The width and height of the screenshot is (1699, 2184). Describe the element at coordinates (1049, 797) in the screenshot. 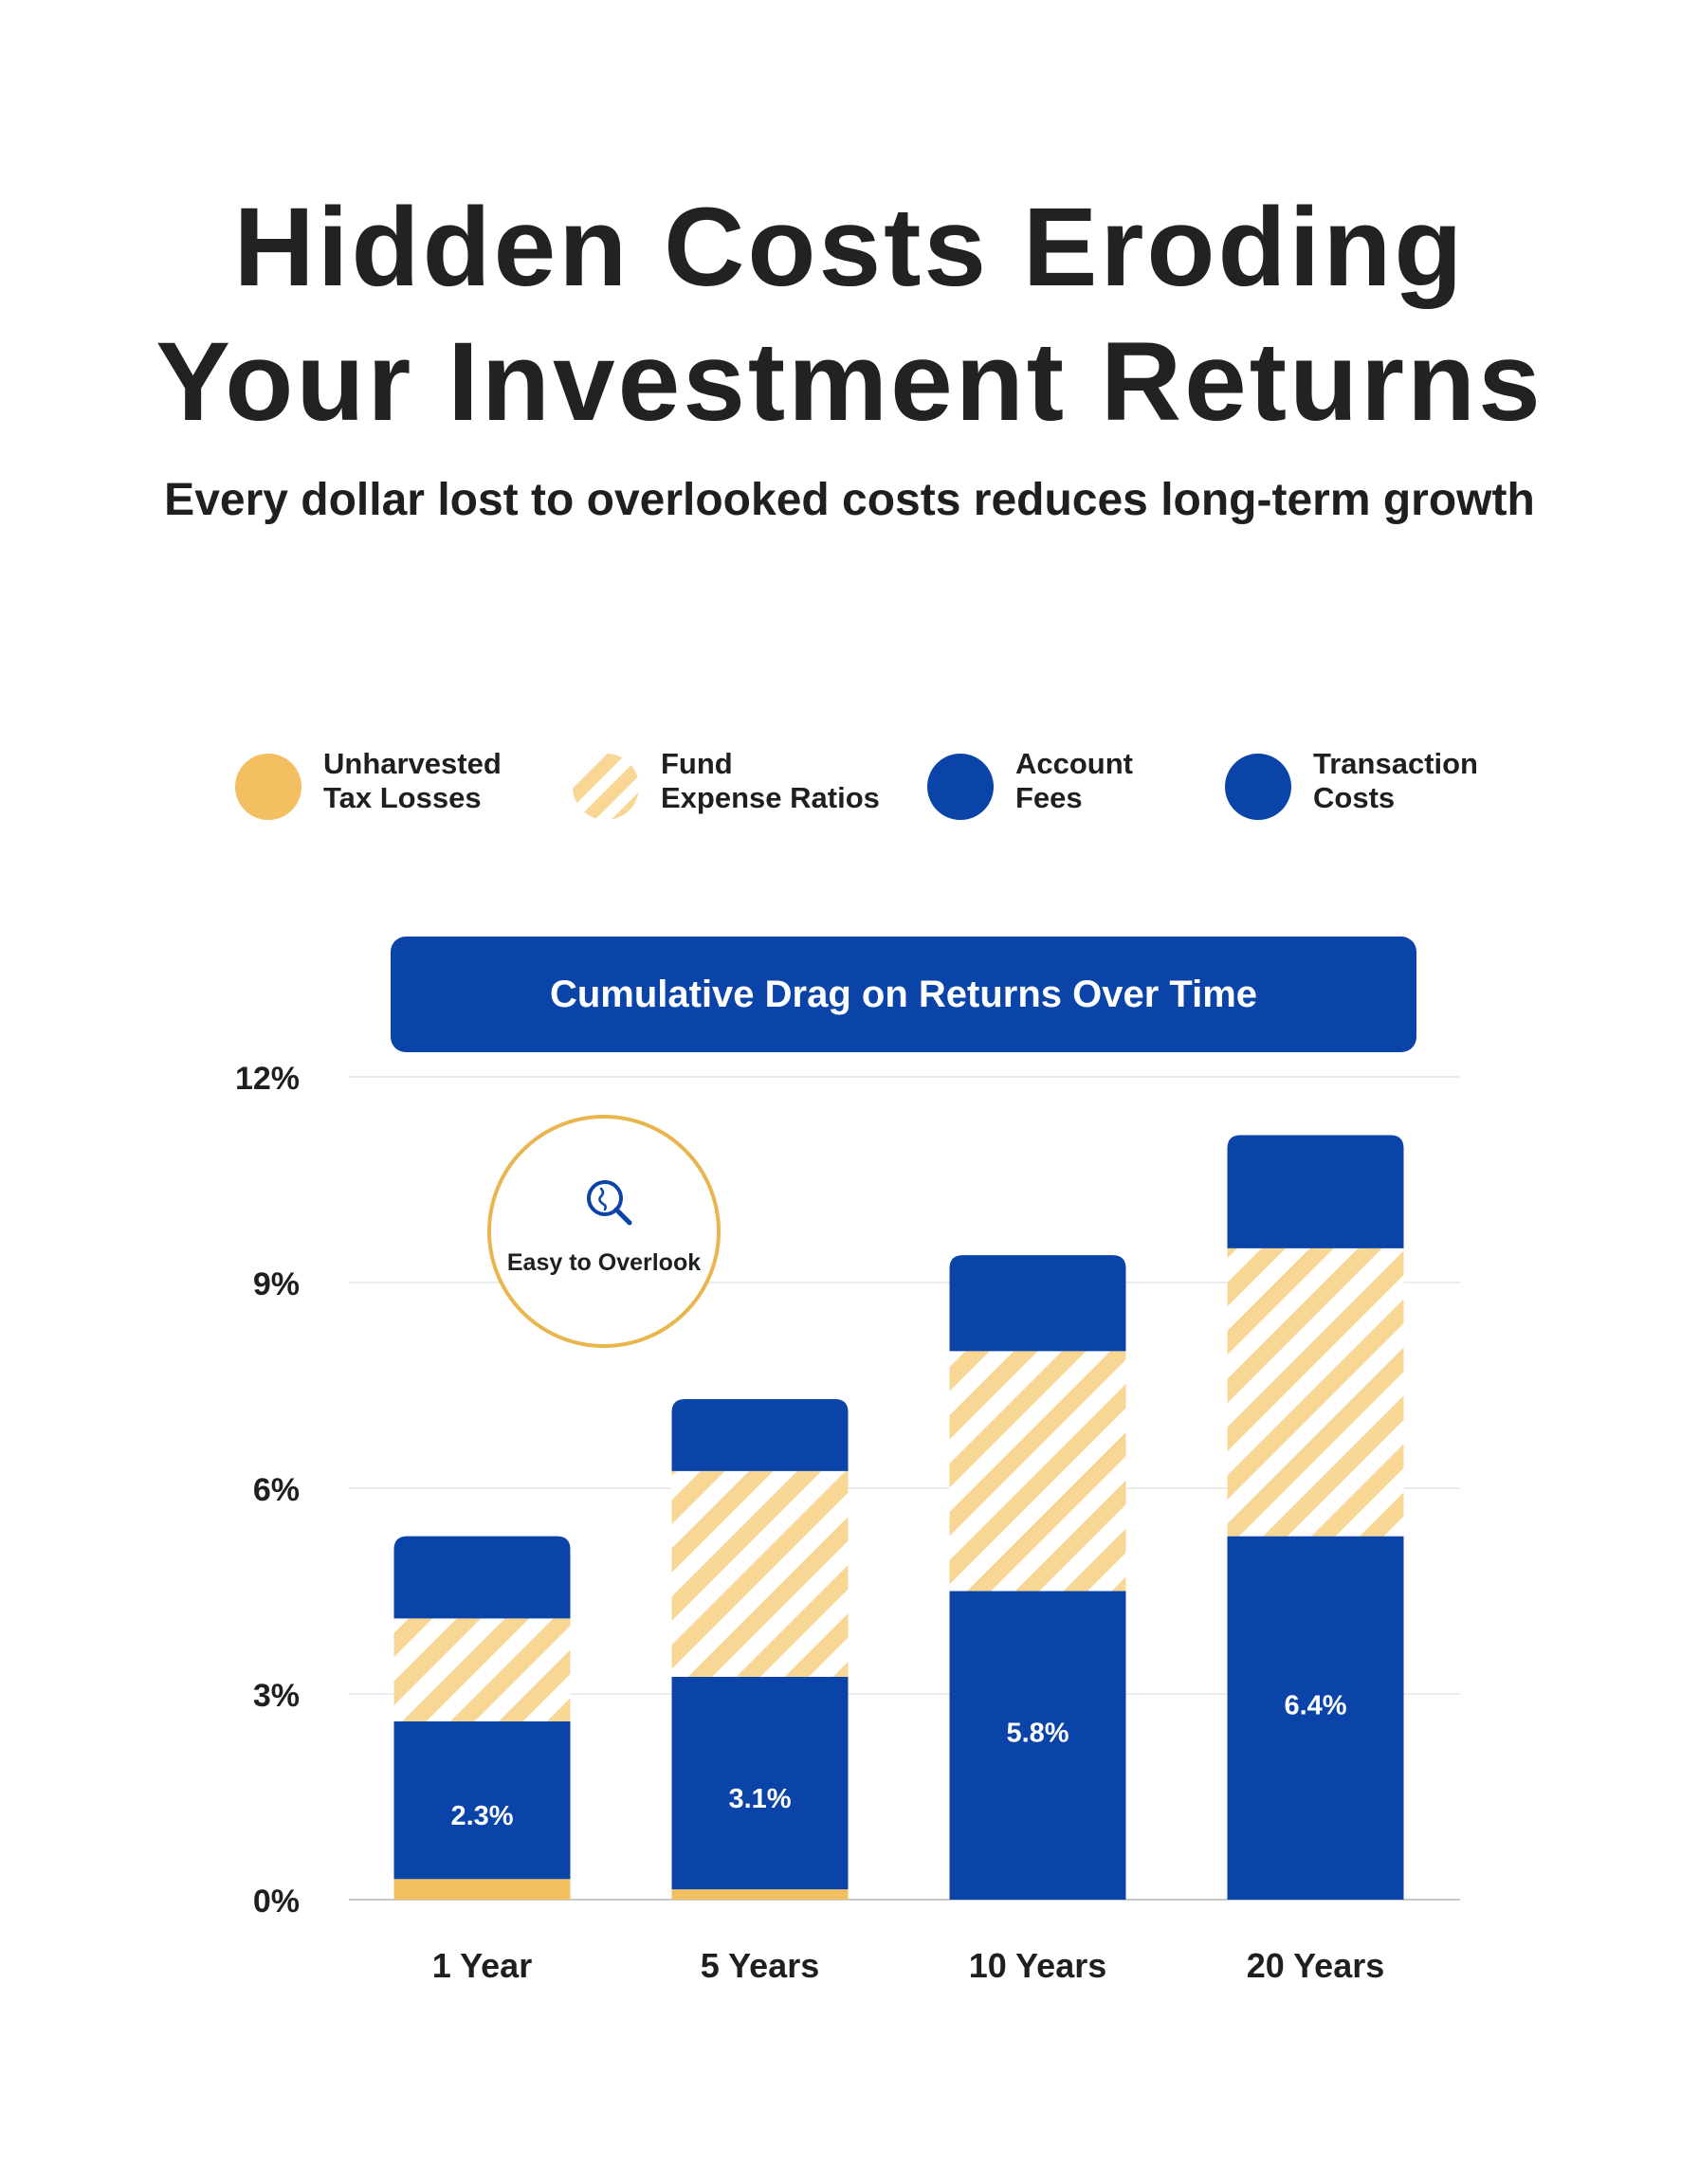

I see `legend-label-line2: Fees` at that location.